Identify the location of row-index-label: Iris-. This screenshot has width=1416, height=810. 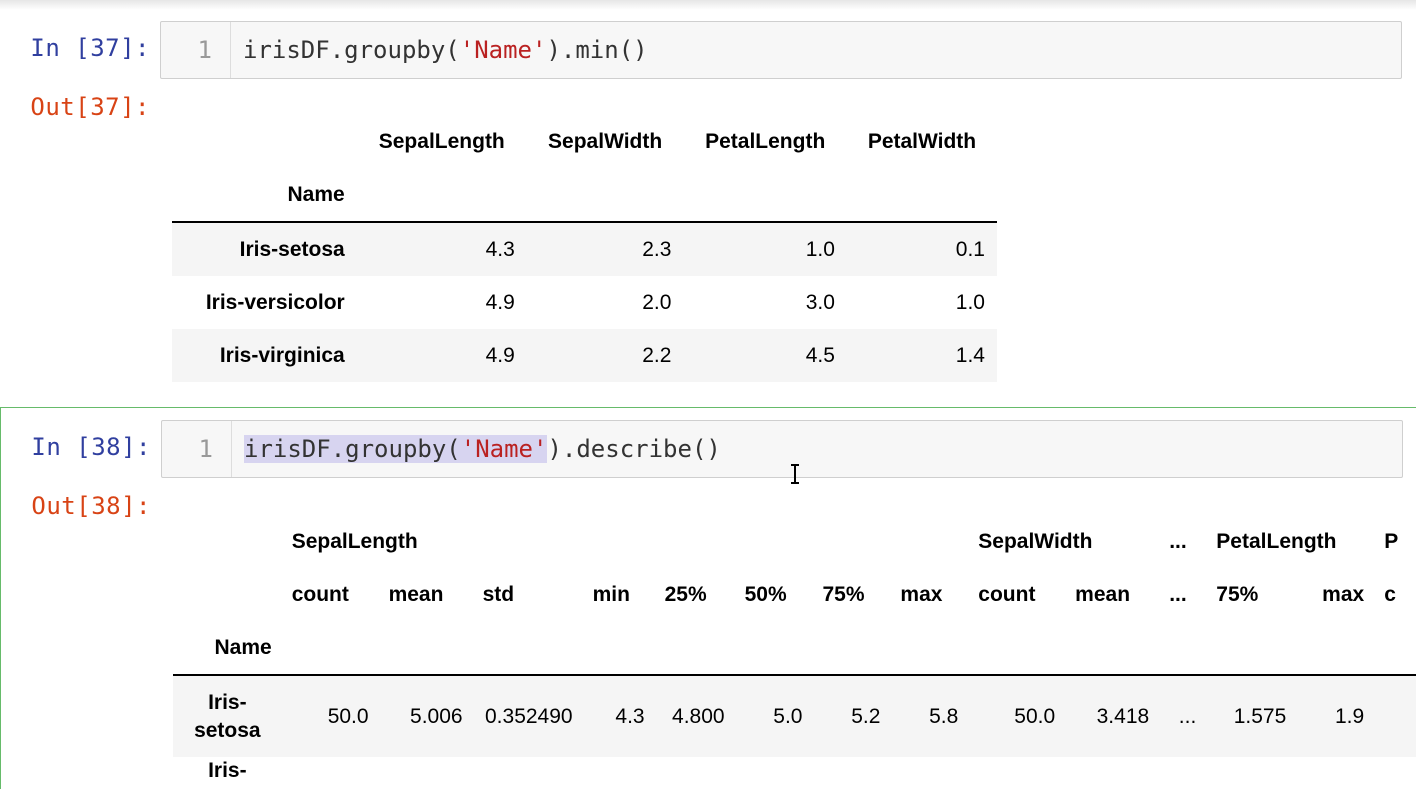
(227, 783).